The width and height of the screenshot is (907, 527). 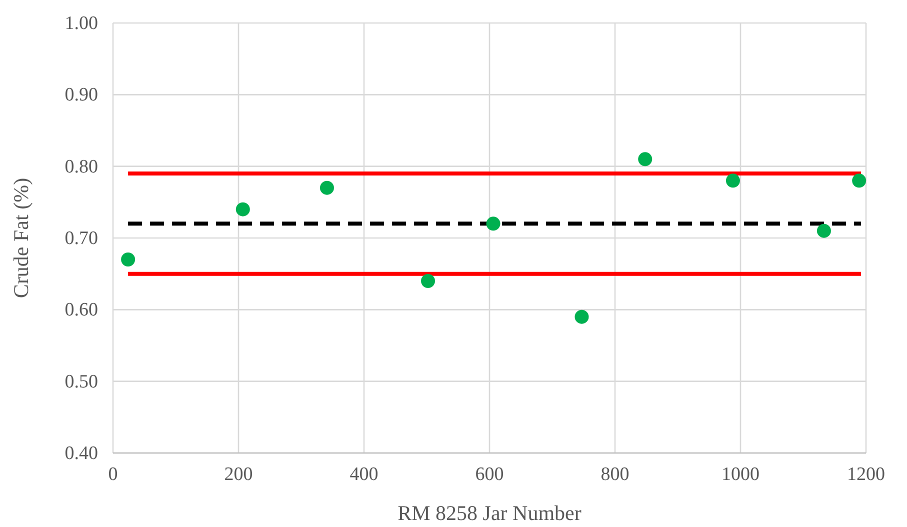 I want to click on x-axis-title: RM 8258 Jar Number, so click(x=490, y=513).